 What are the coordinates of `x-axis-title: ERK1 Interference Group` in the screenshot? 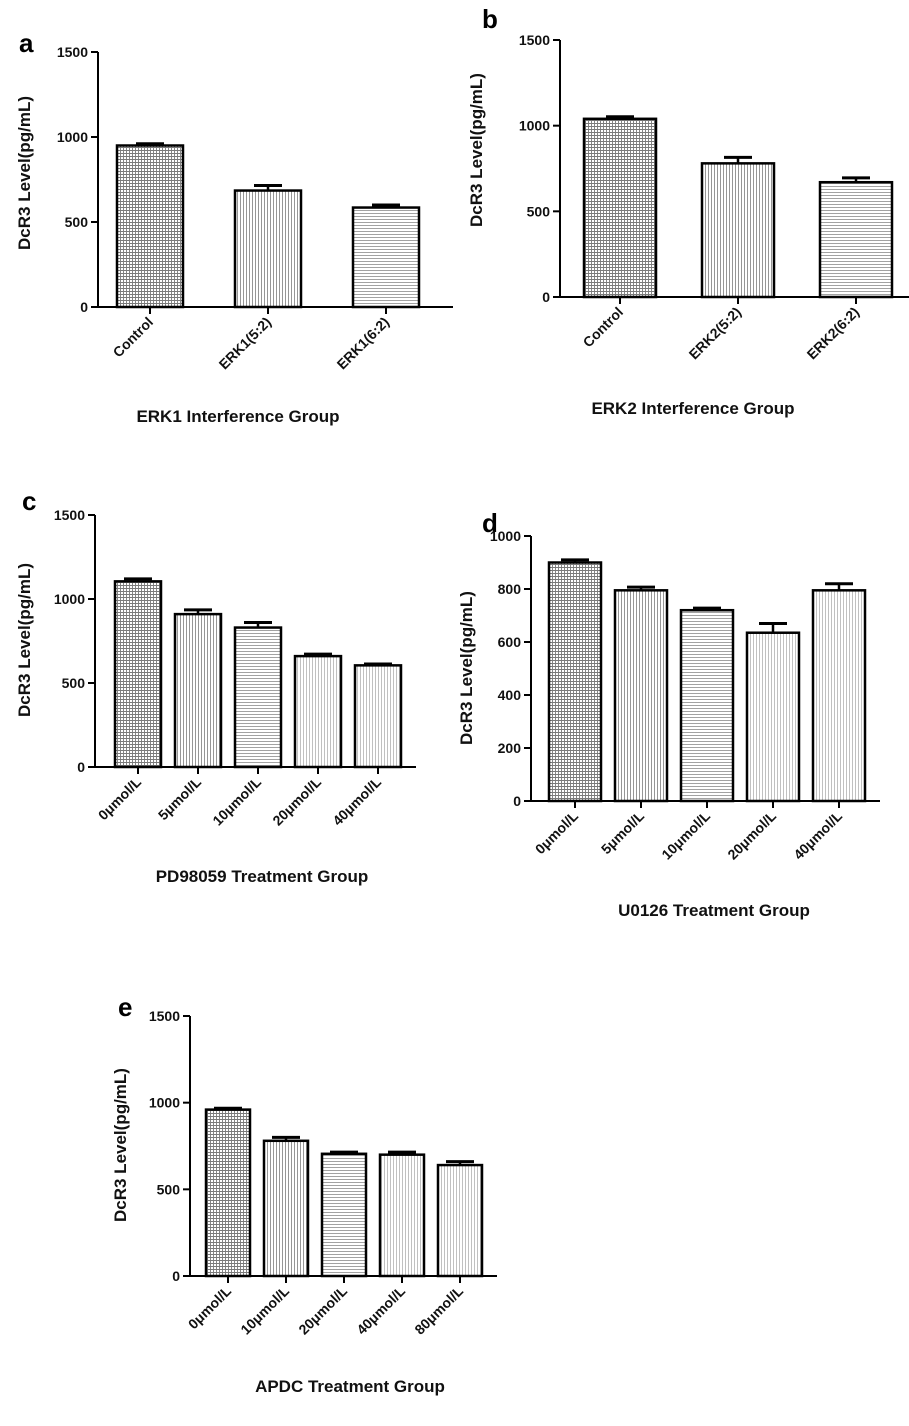 It's located at (237, 416).